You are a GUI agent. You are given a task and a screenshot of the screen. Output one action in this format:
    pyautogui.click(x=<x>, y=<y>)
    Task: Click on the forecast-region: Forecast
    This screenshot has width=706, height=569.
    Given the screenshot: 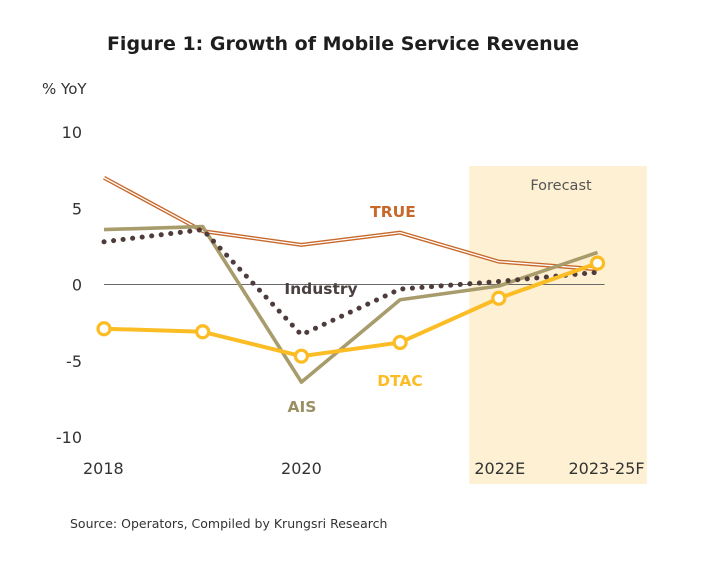 What is the action you would take?
    pyautogui.click(x=558, y=325)
    